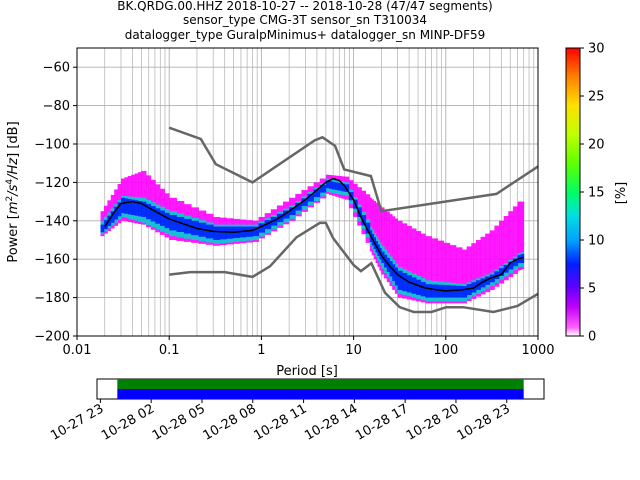  What do you see at coordinates (592, 337) in the screenshot?
I see `colorbar-tick-label: 0` at bounding box center [592, 337].